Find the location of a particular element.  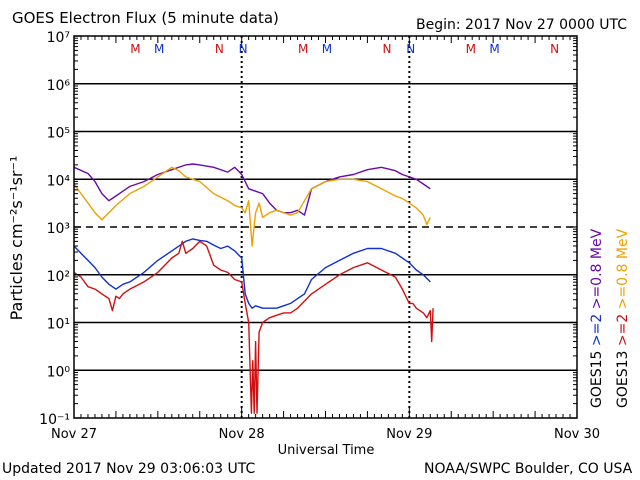

y-tick-label: 10⁰ is located at coordinates (59, 372).